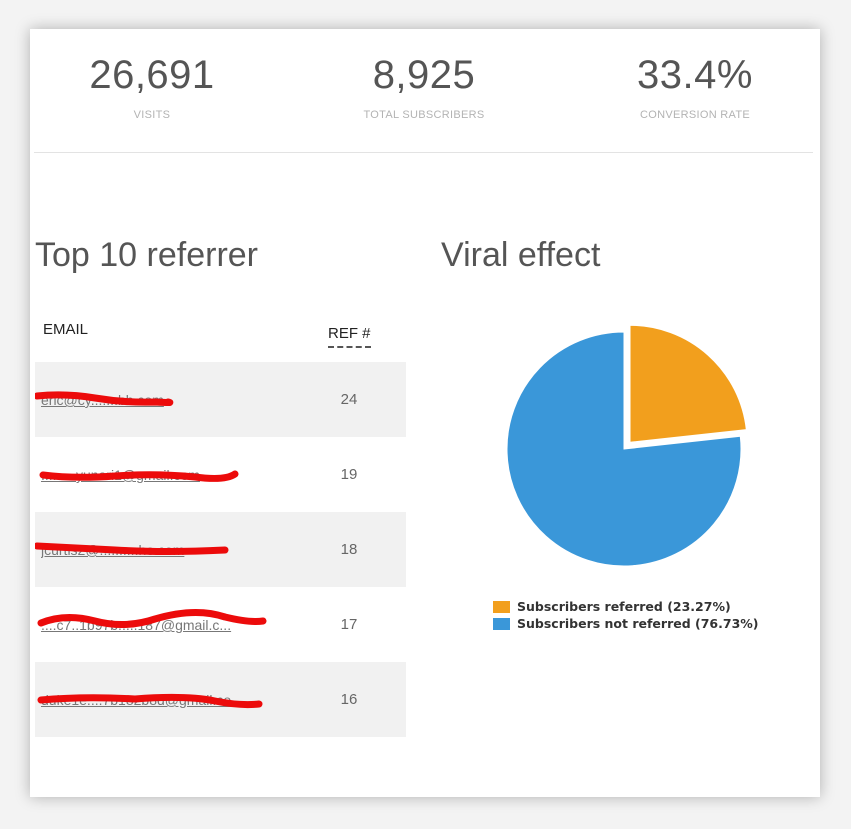 The height and width of the screenshot is (829, 851). What do you see at coordinates (152, 115) in the screenshot?
I see `stat-visits-label: VISITS` at bounding box center [152, 115].